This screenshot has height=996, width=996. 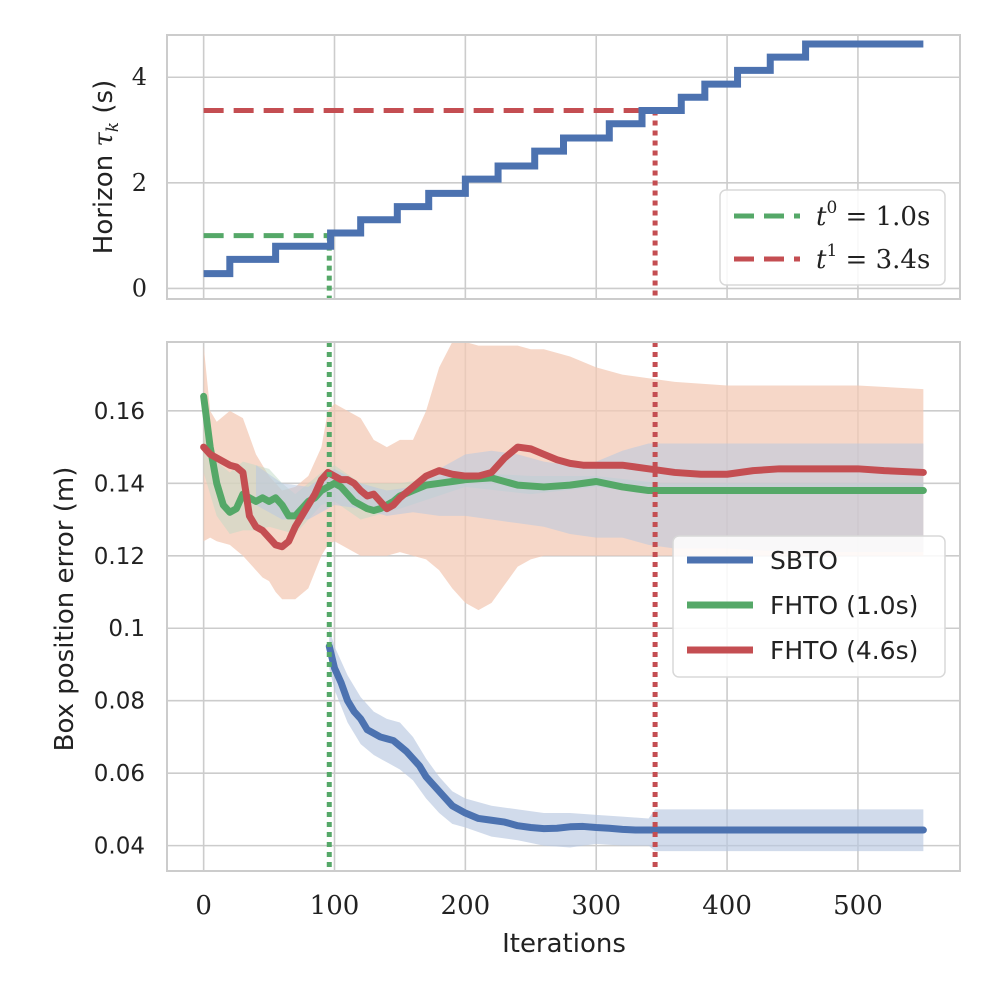 What do you see at coordinates (119, 484) in the screenshot?
I see `bottom-y-tick-label: 0.14` at bounding box center [119, 484].